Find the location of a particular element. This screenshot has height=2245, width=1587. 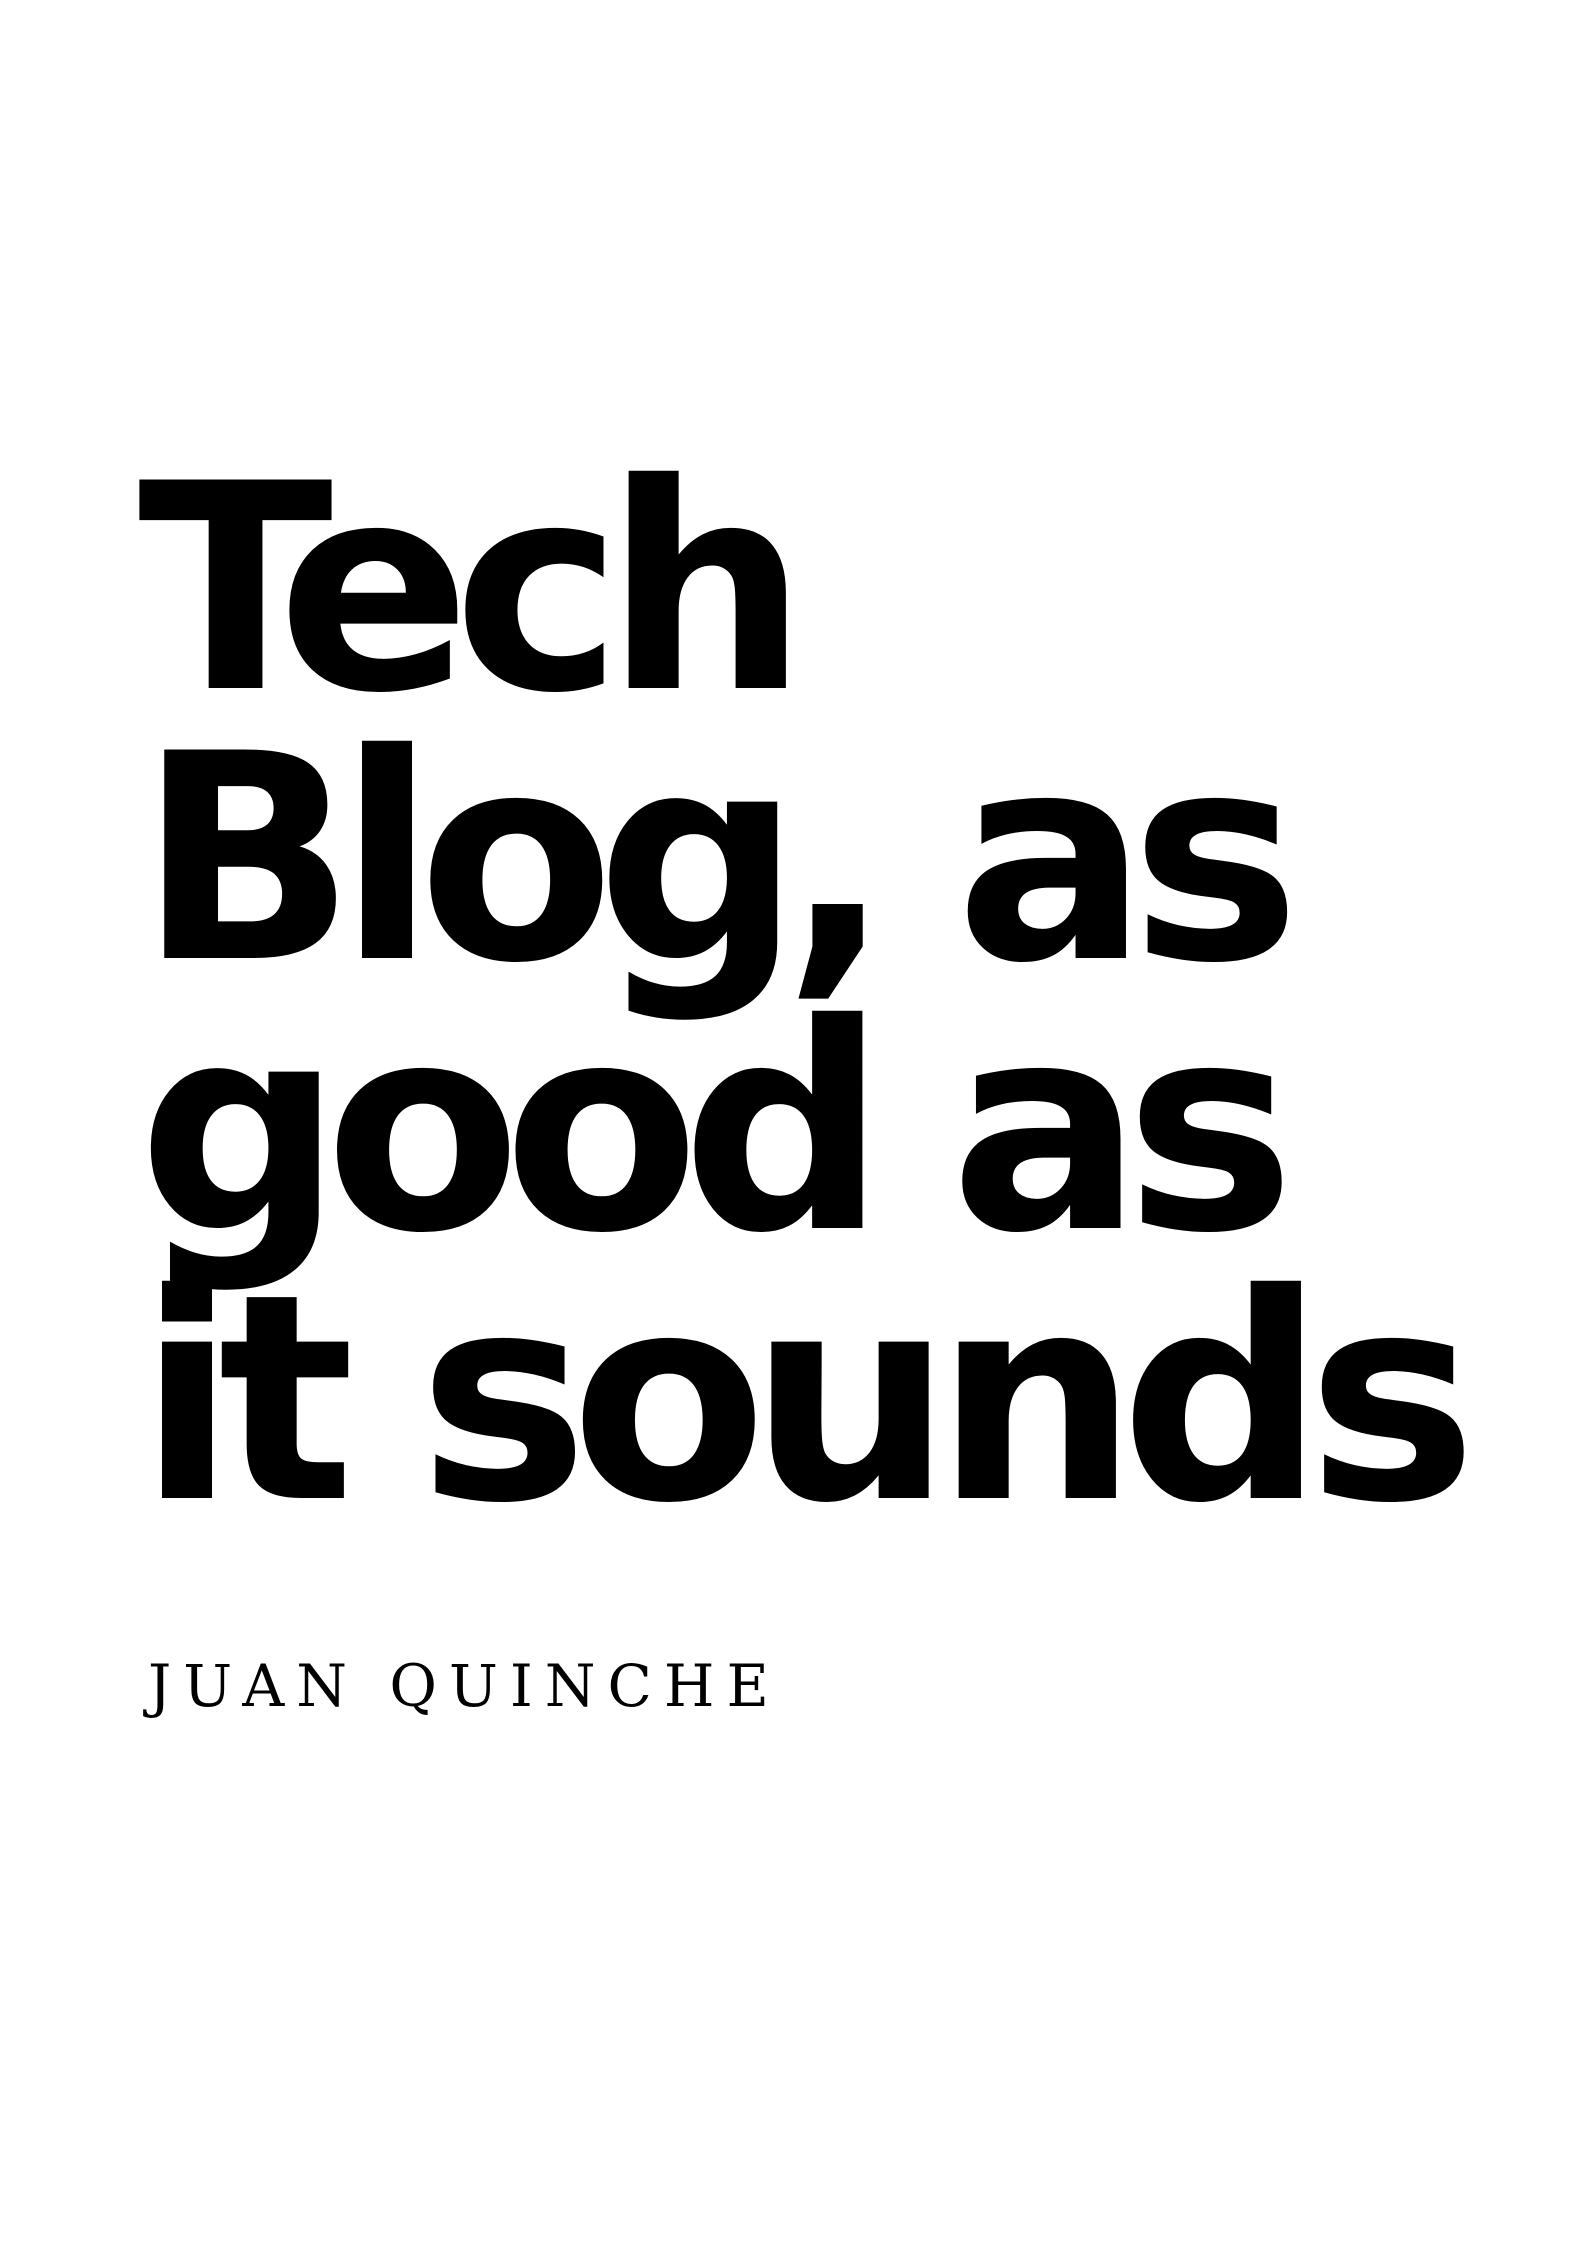

title-line-2: Blog, as is located at coordinates (719, 860).